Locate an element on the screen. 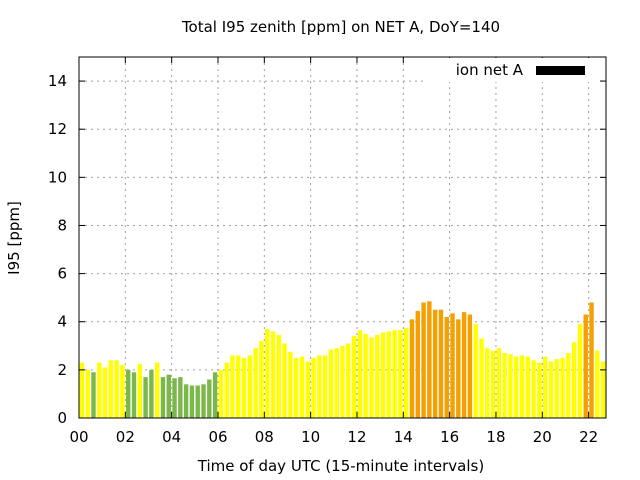  x-tick-label: 20 is located at coordinates (542, 437).